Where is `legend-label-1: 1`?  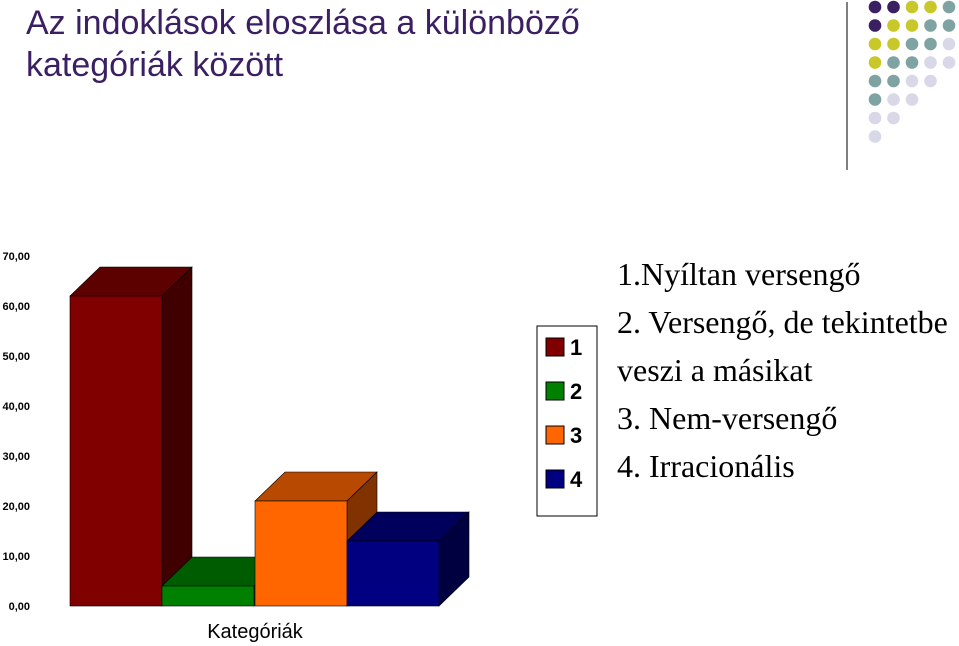 legend-label-1: 1 is located at coordinates (576, 347).